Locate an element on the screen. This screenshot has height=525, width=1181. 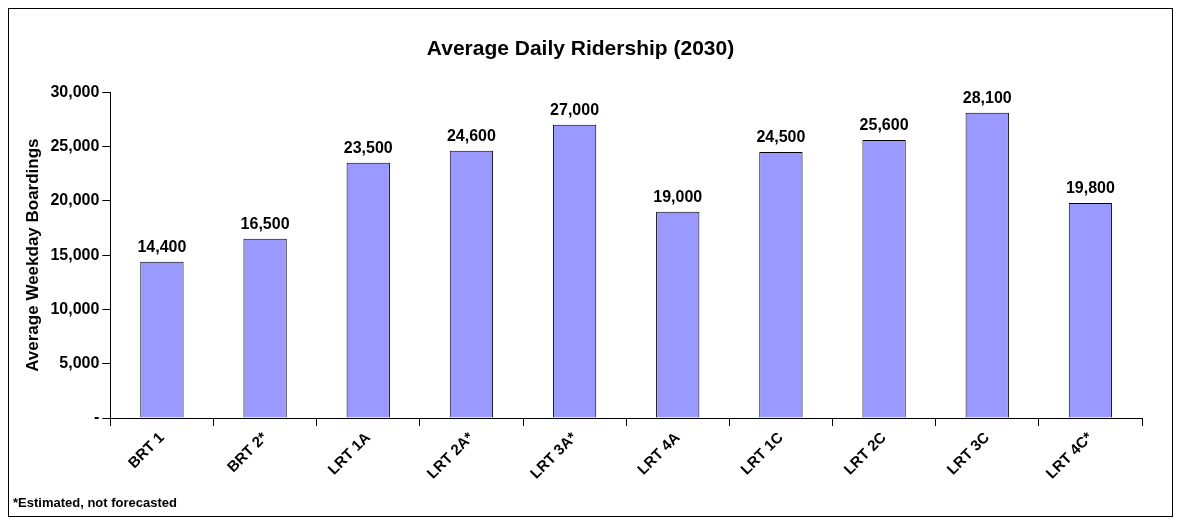
chart-title: Average Daily Ridership (2030) is located at coordinates (580, 48).